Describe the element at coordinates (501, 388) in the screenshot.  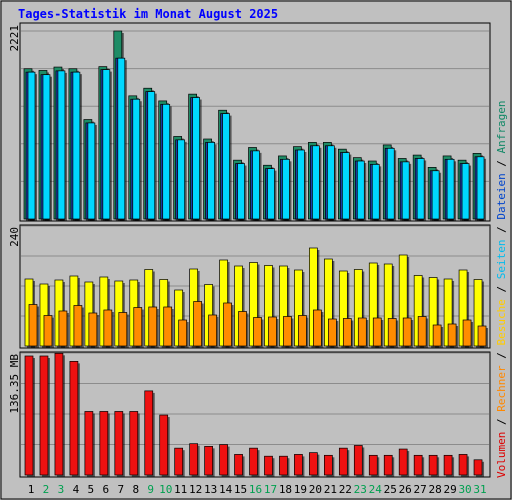
I see `legend-rechner: Rechner` at that location.